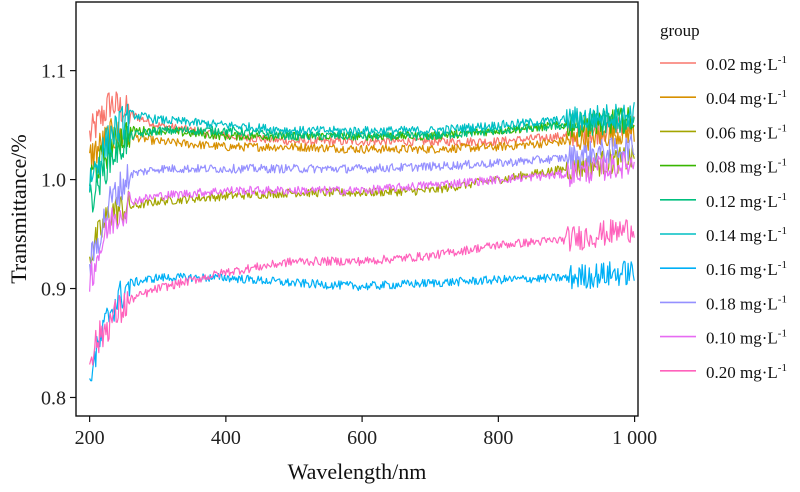 The image size is (800, 492). Describe the element at coordinates (498, 438) in the screenshot. I see `x-tick-label: 800` at that location.